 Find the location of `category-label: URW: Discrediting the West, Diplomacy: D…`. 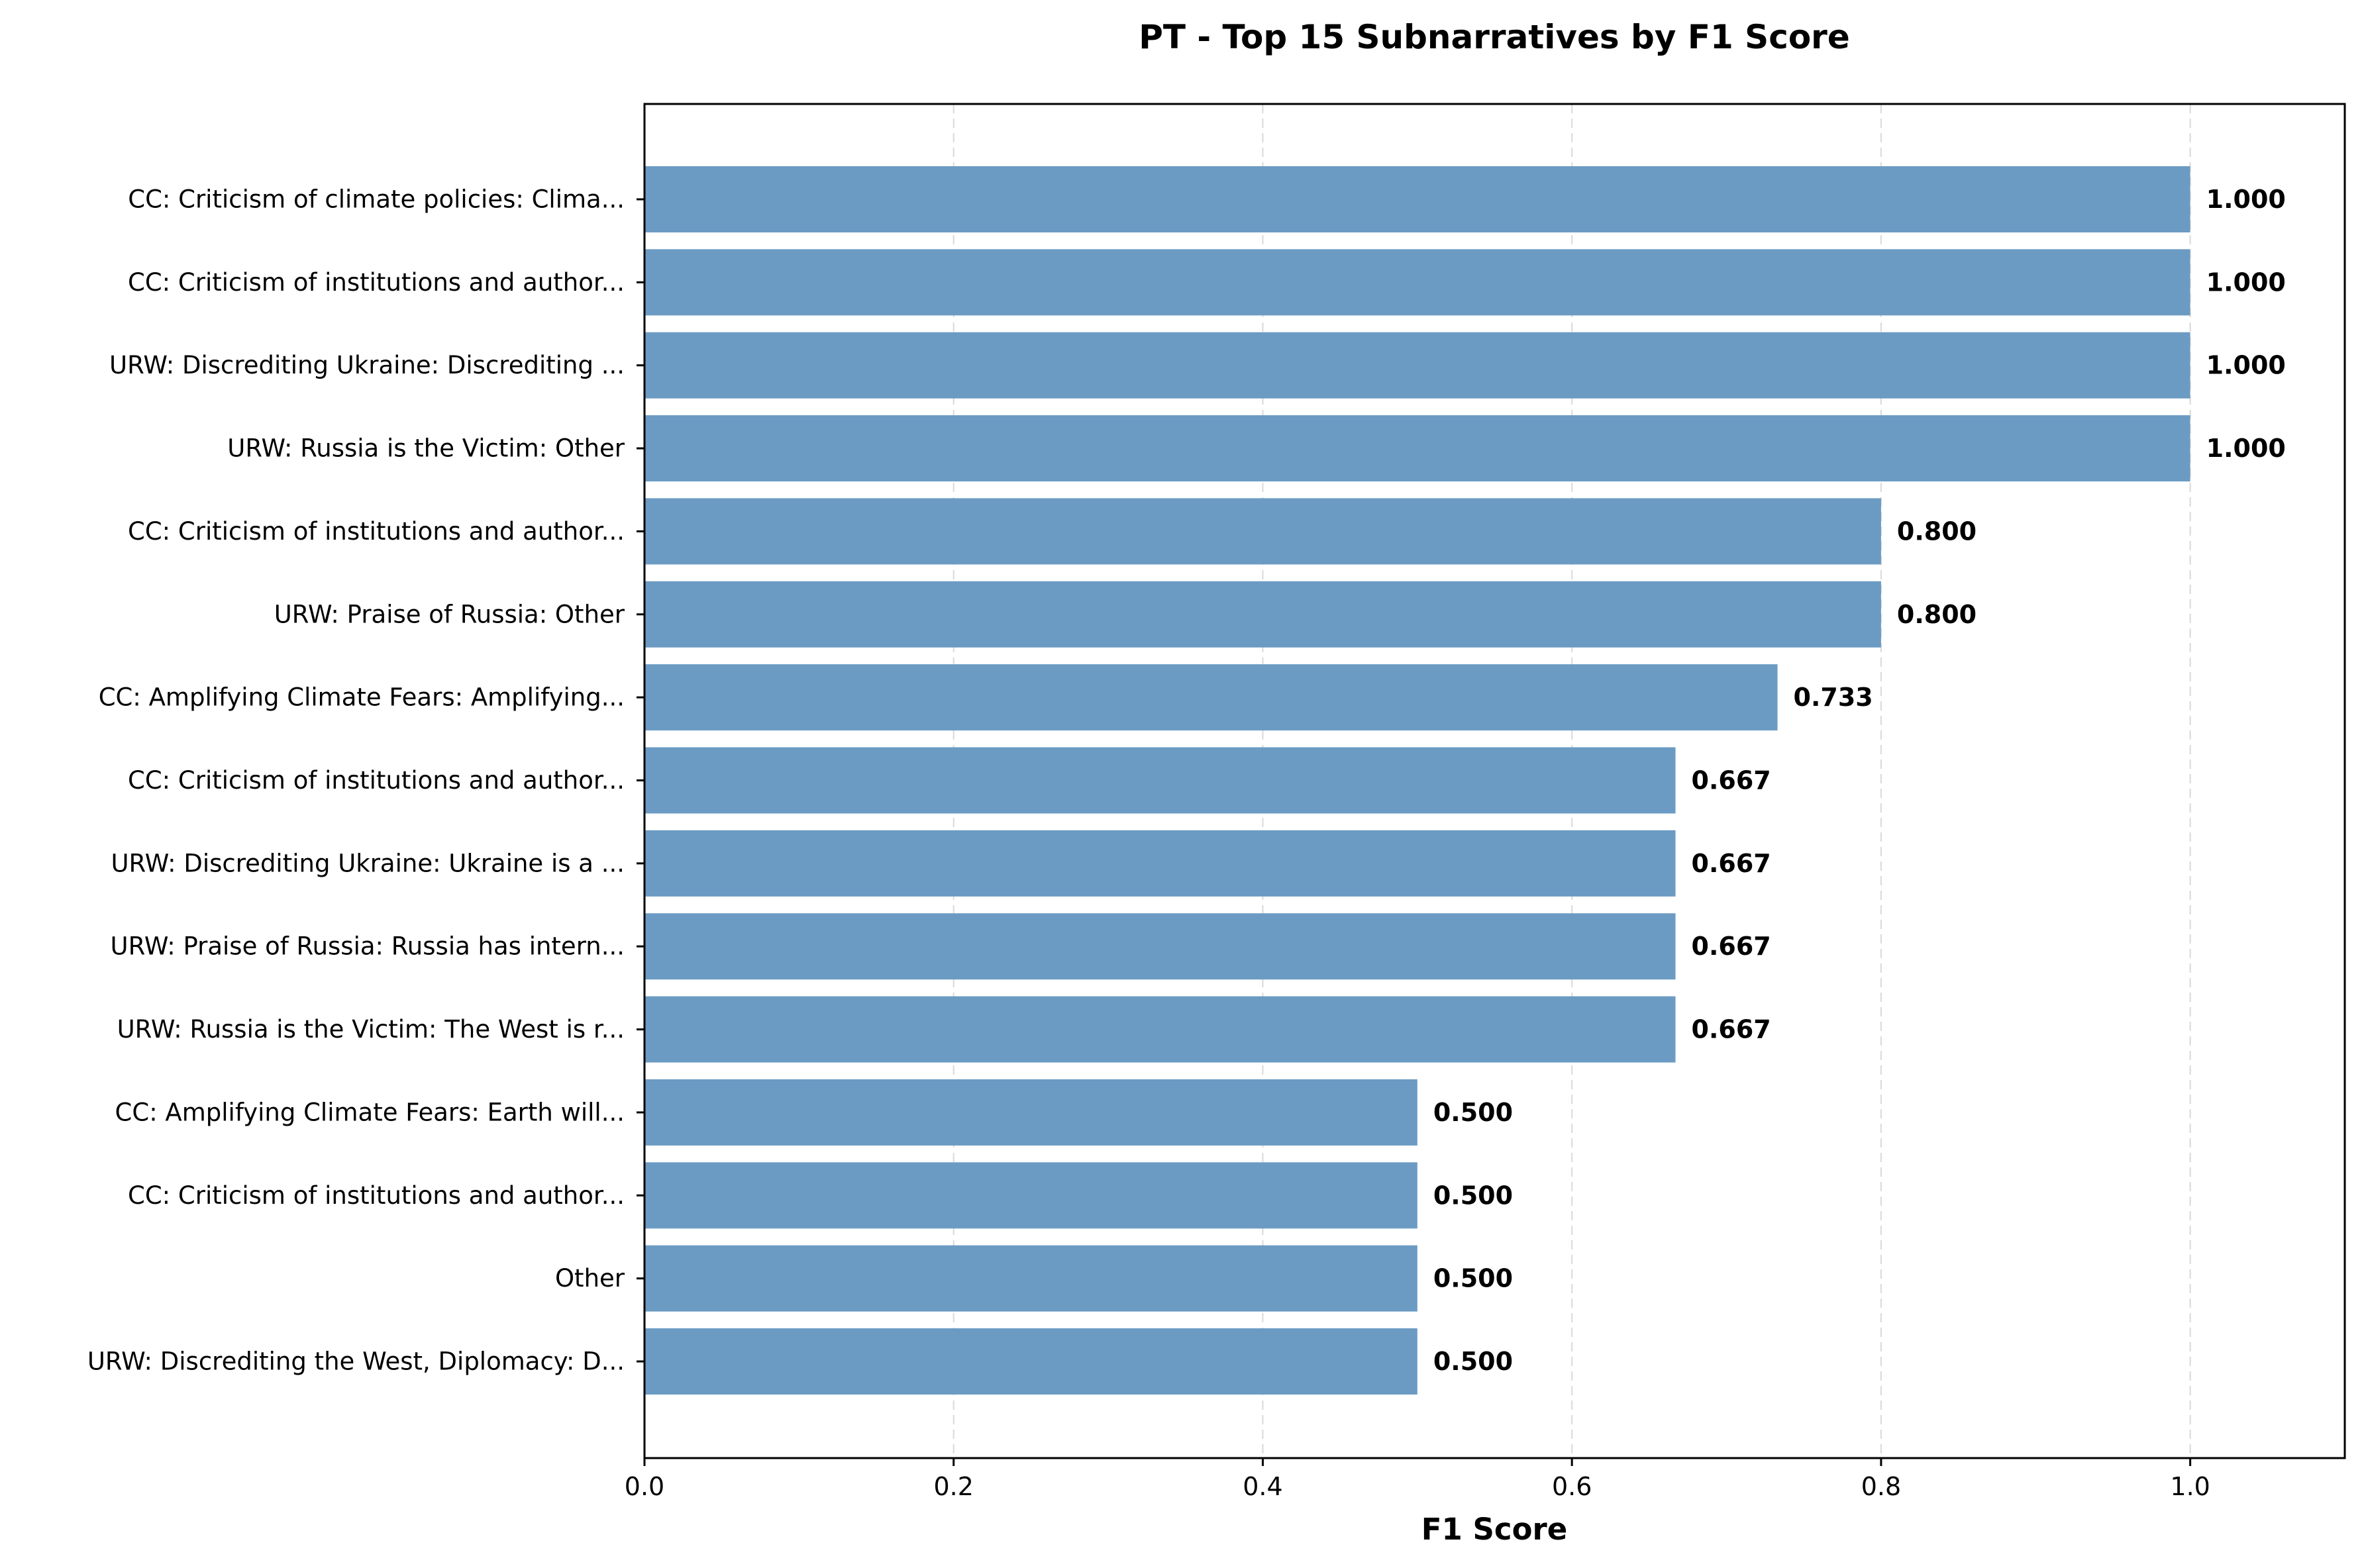

category-label: URW: Discrediting the West, Diplomacy: D… is located at coordinates (356, 1362).